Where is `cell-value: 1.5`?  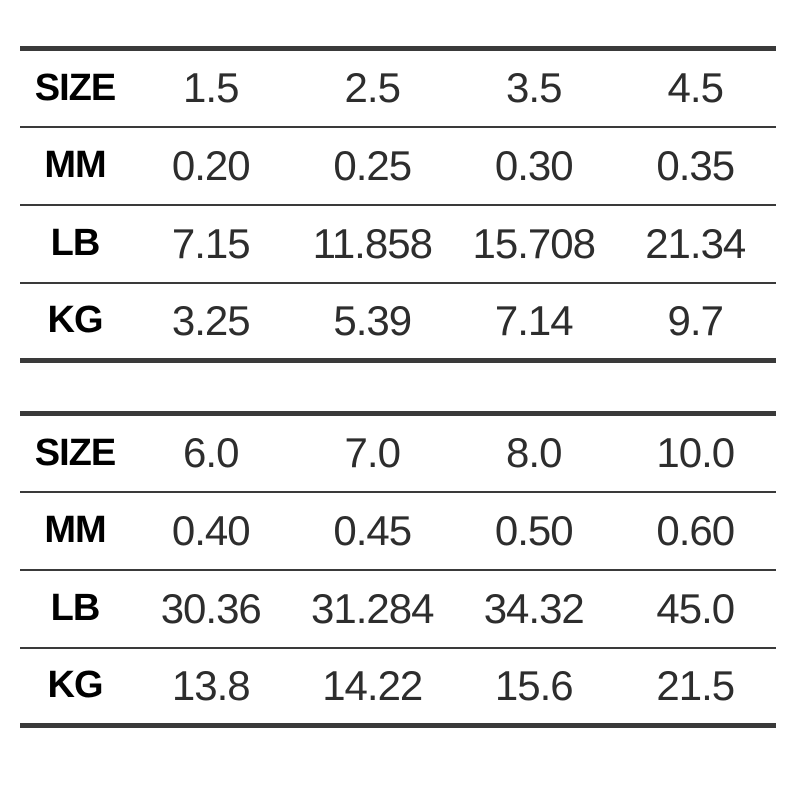
cell-value: 1.5 is located at coordinates (211, 88).